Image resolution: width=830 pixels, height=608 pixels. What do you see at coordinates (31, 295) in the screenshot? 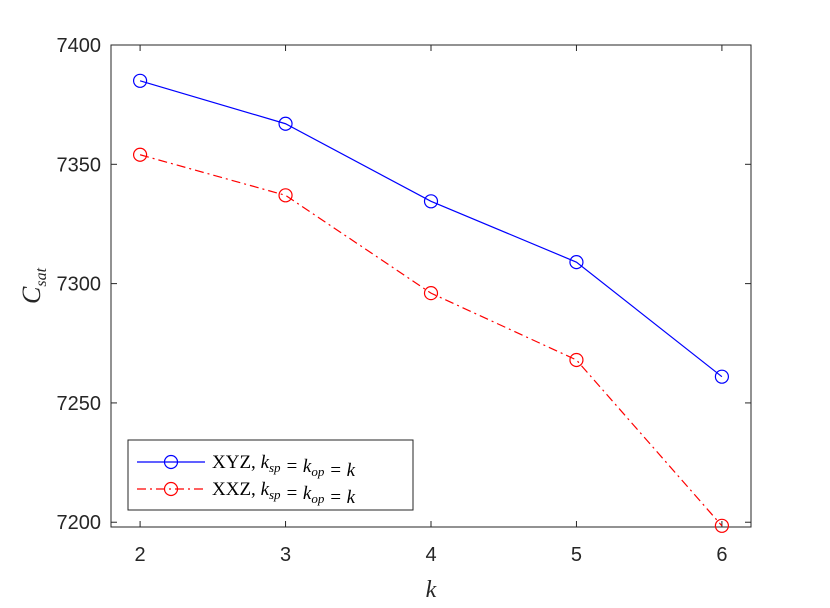
I see `y-axis-label-main: C` at bounding box center [31, 295].